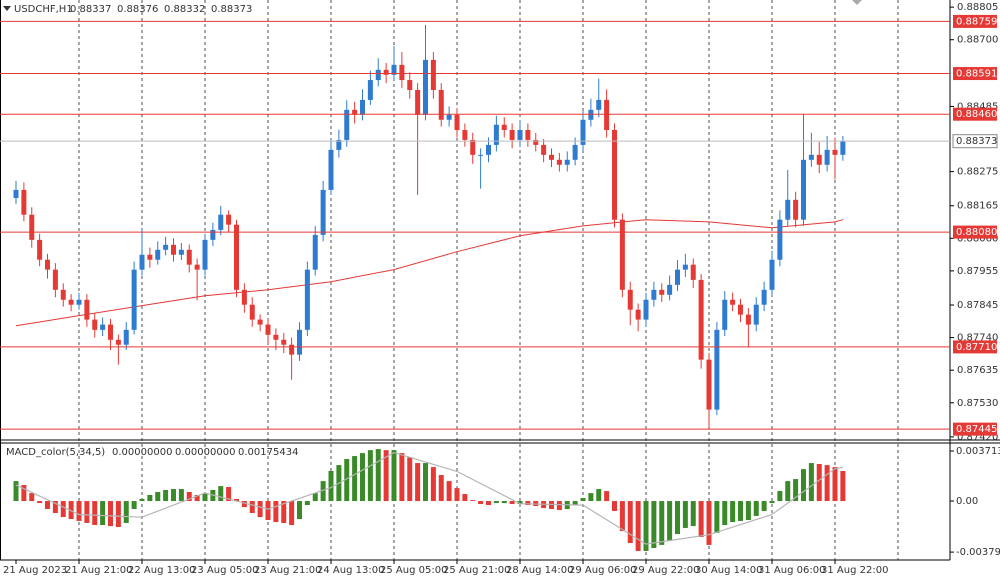 The width and height of the screenshot is (1000, 585). I want to click on level-label: 0.88759, so click(976, 21).